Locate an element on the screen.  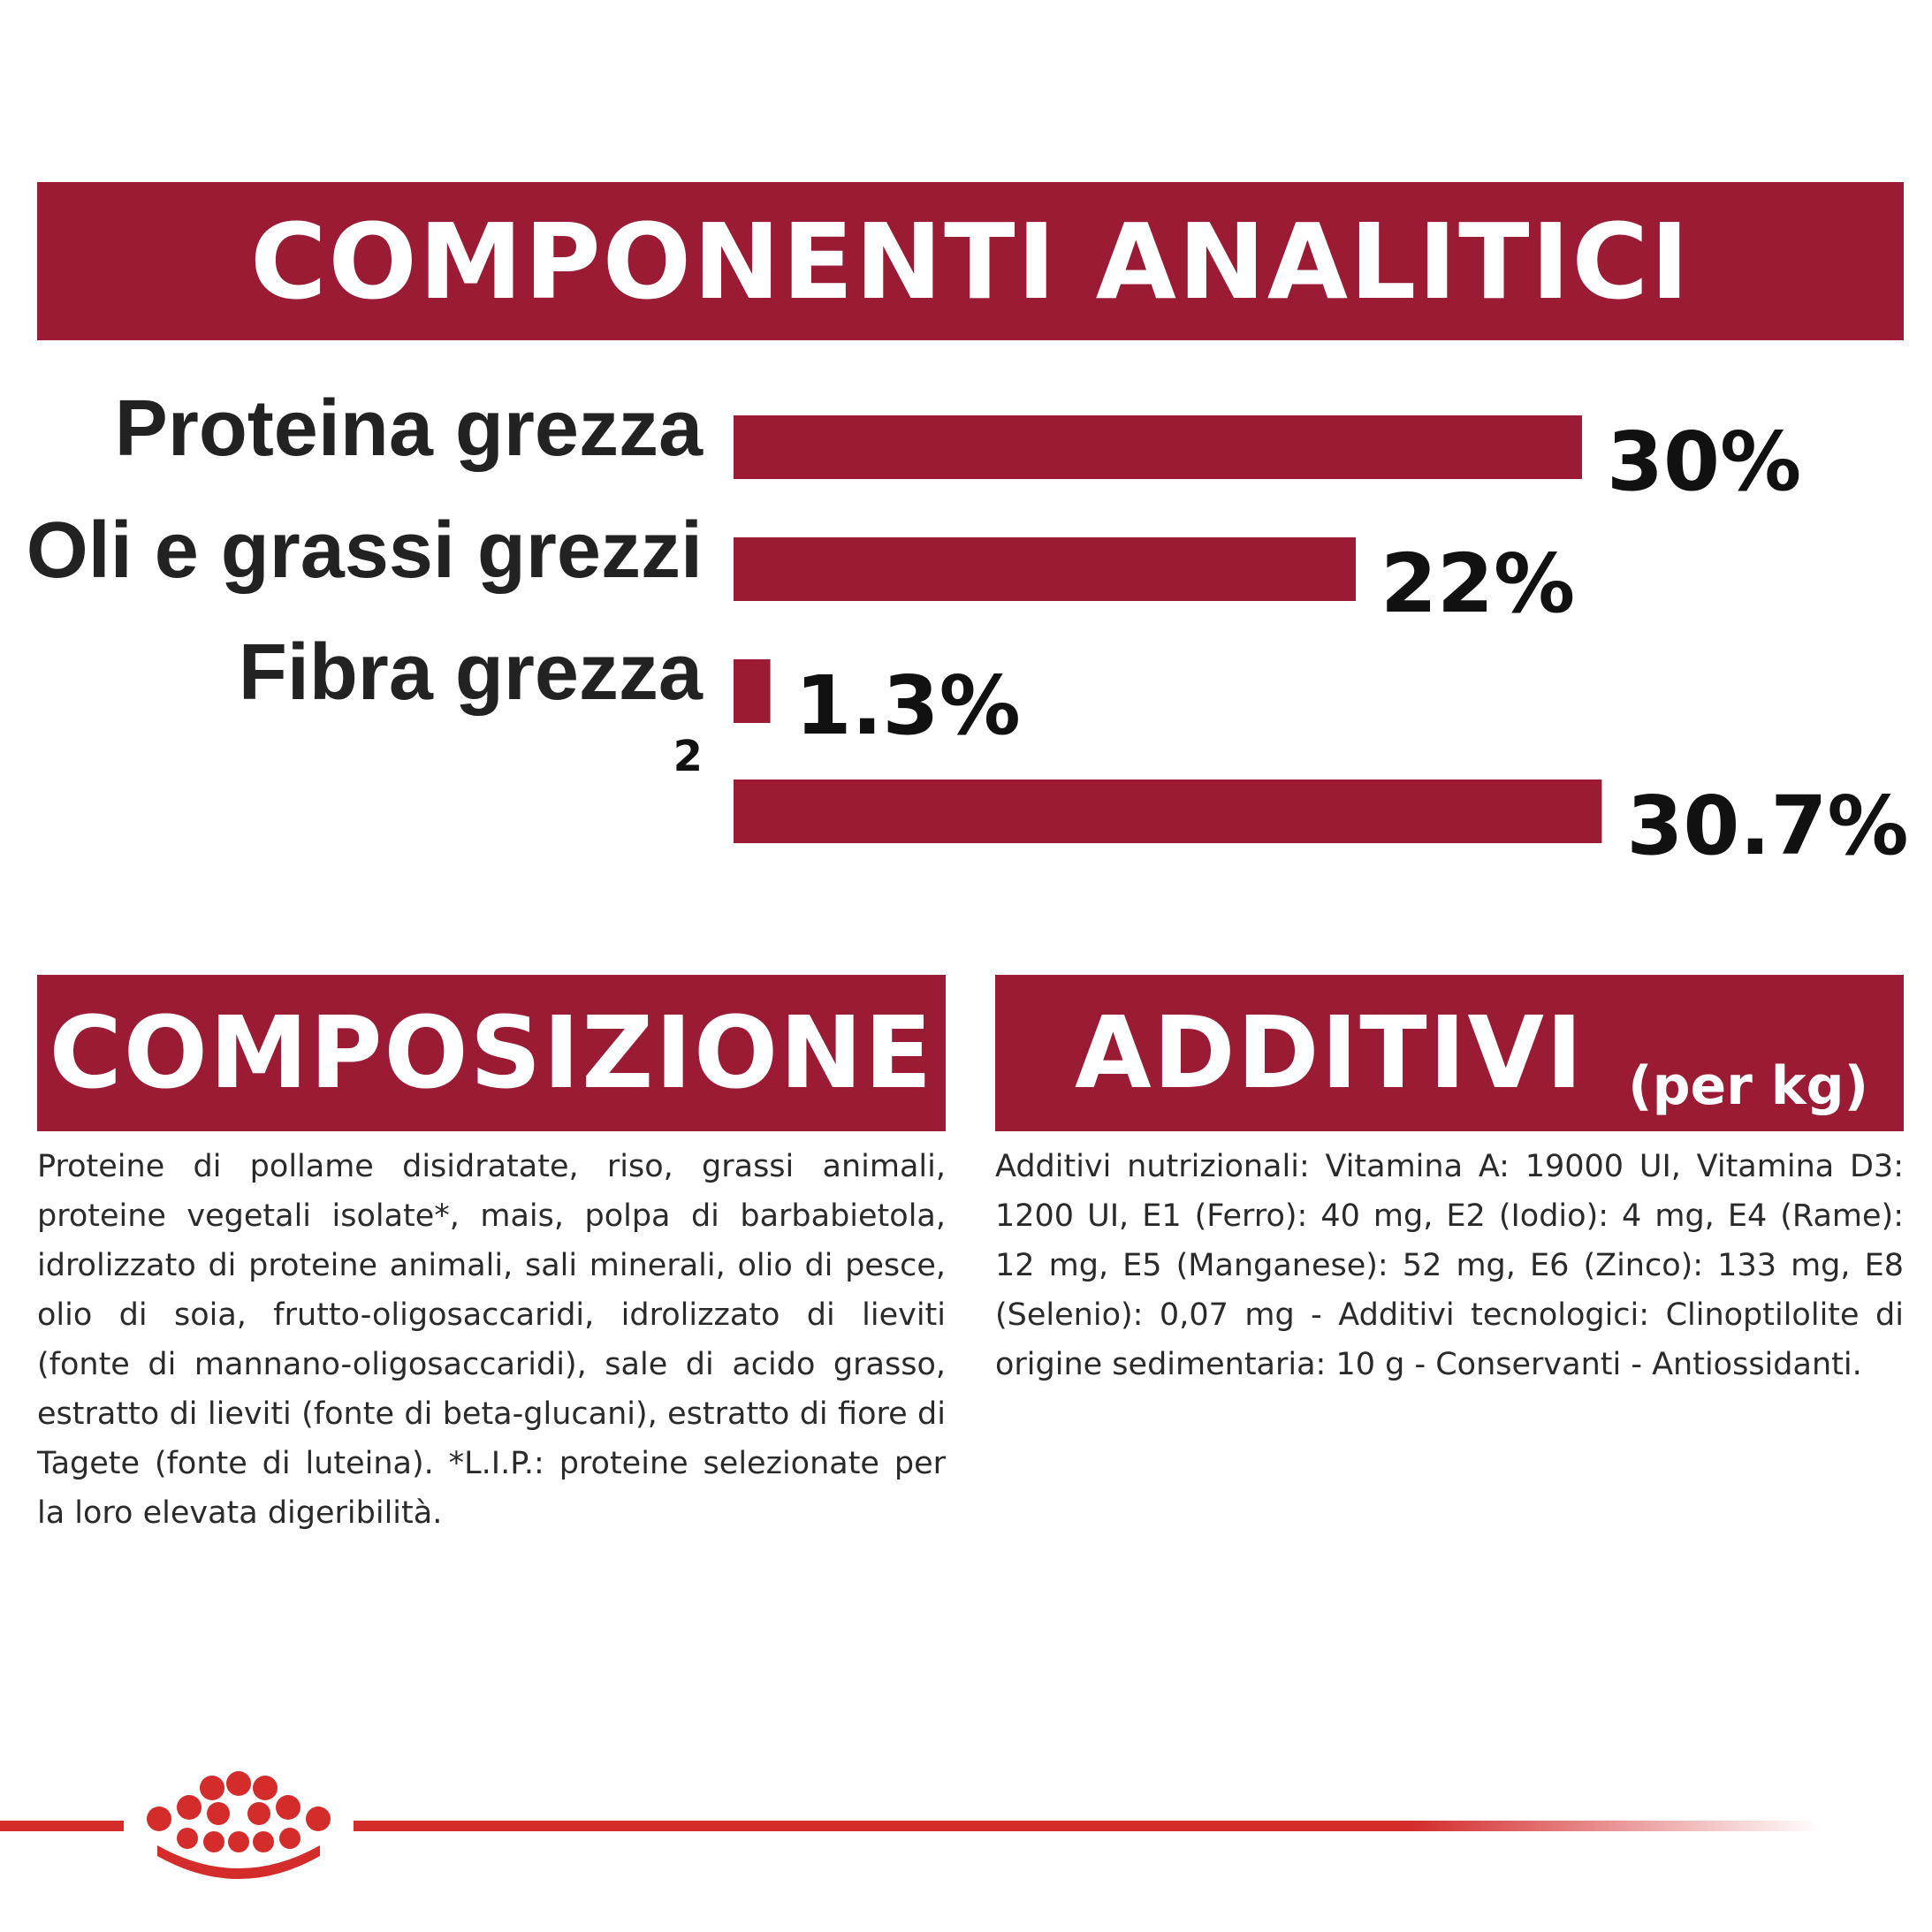
footer is located at coordinates (966, 1830).